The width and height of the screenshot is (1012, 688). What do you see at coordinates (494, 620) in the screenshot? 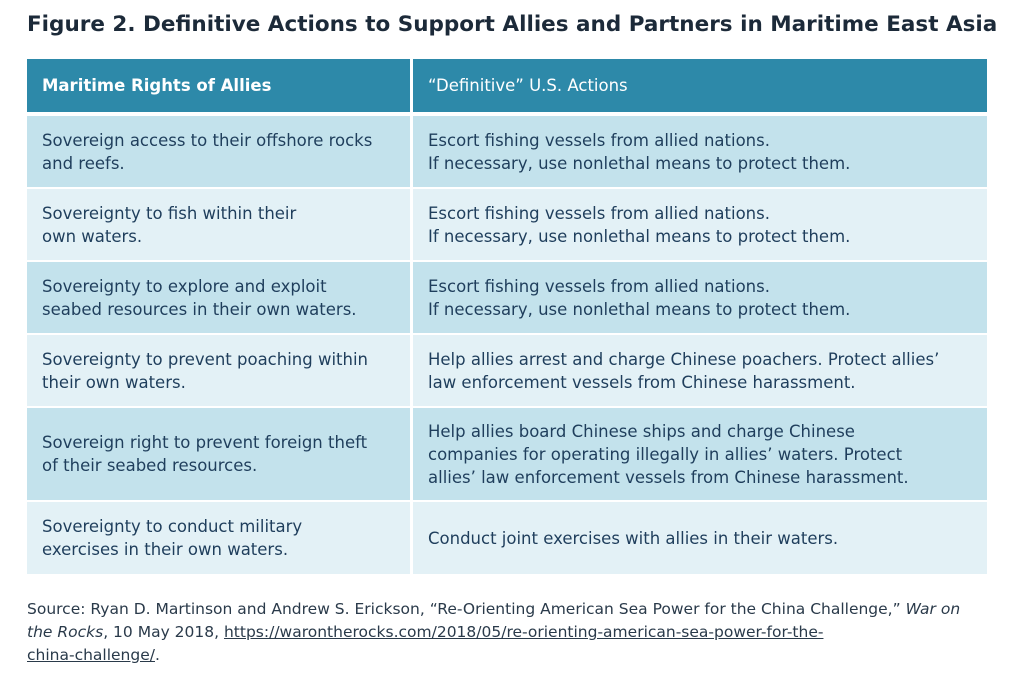
I see `publication-name: War on the Rocks` at bounding box center [494, 620].